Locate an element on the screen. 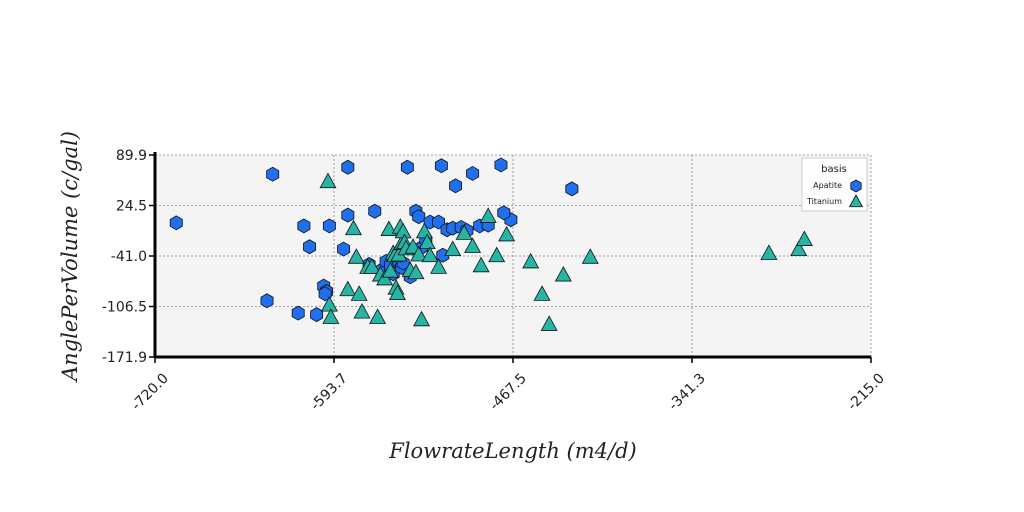  y-tick-label: 24.5 is located at coordinates (131, 207).